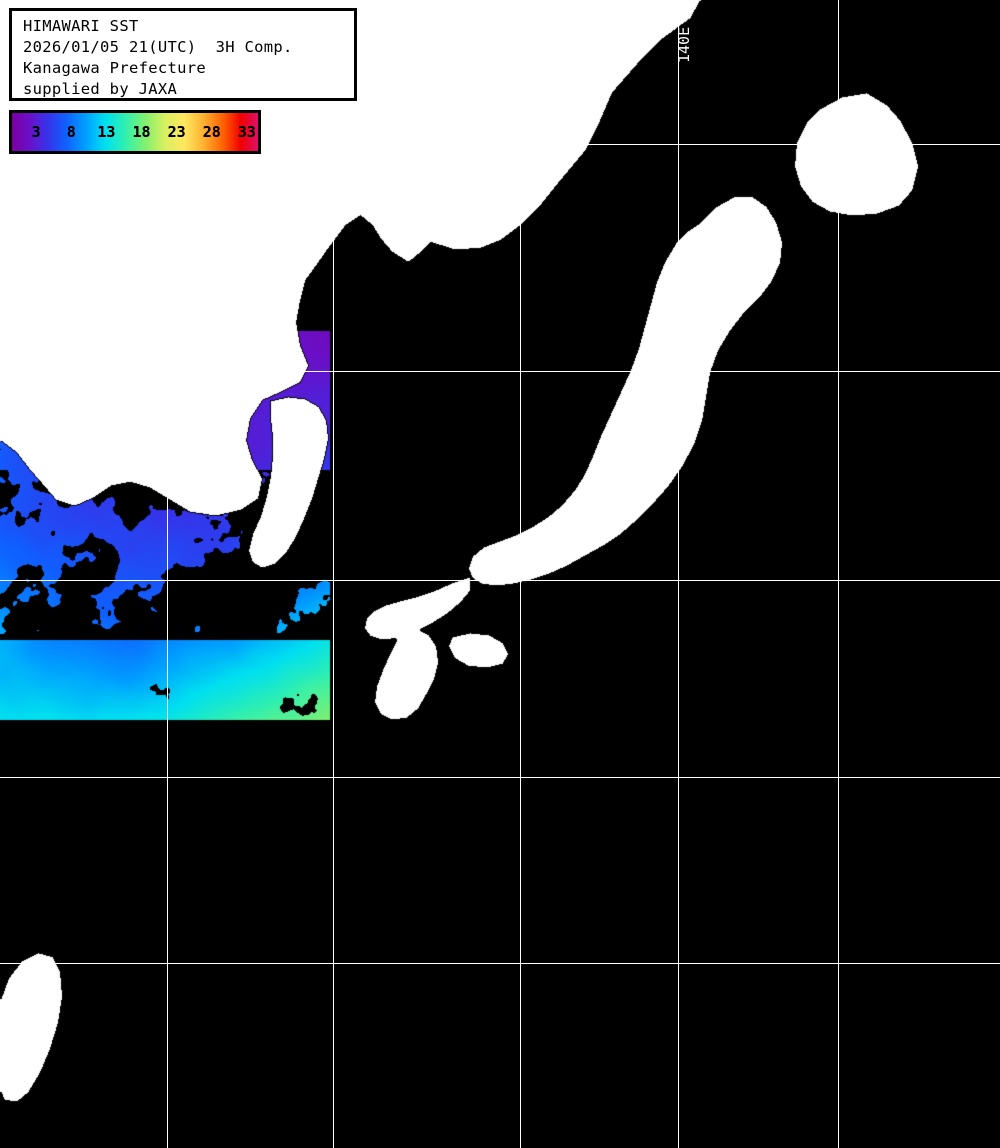 The image size is (1000, 1148). I want to click on colorbar-tick-33: 33, so click(246, 132).